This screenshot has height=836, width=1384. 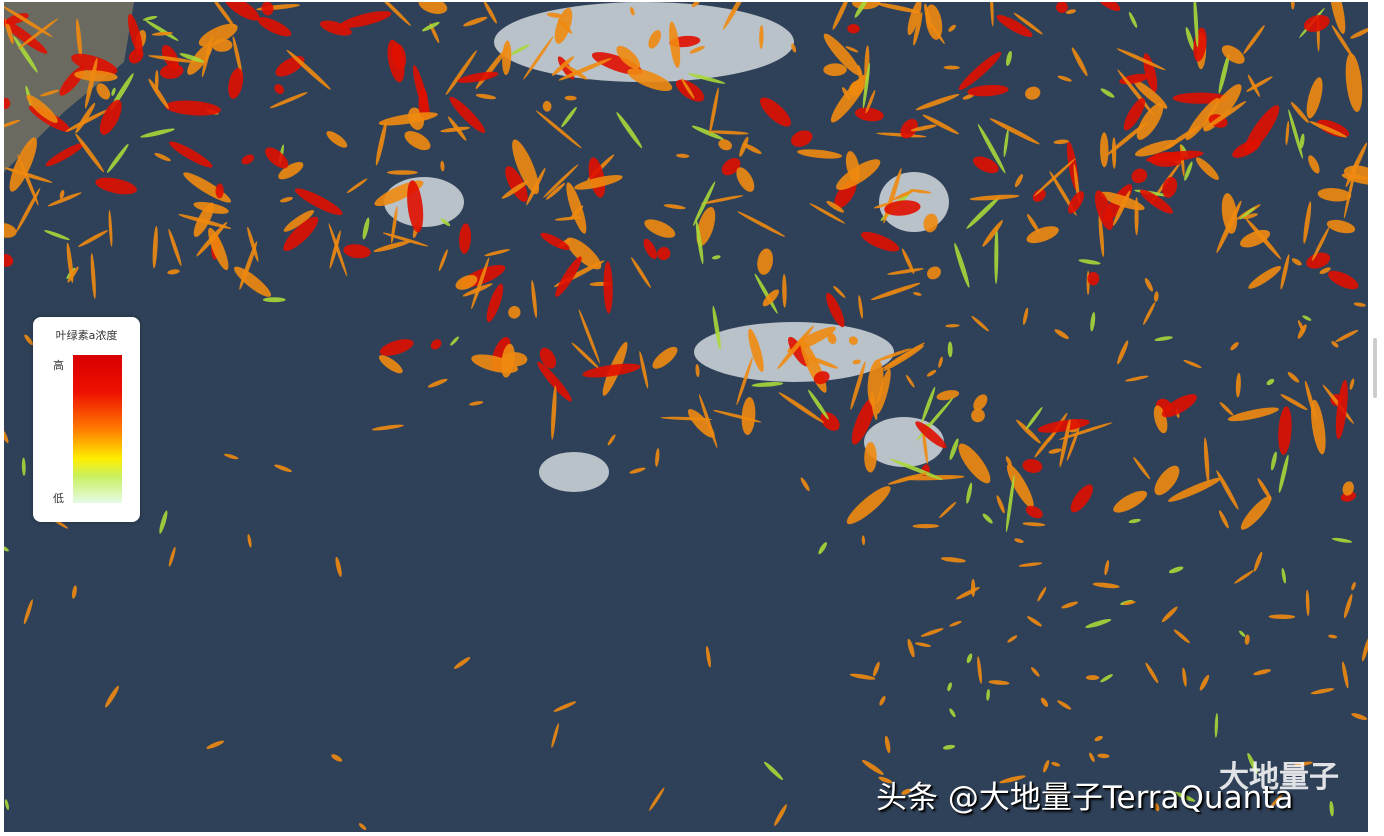 I want to click on legend-title: 叶绿素a浓度, so click(x=86, y=335).